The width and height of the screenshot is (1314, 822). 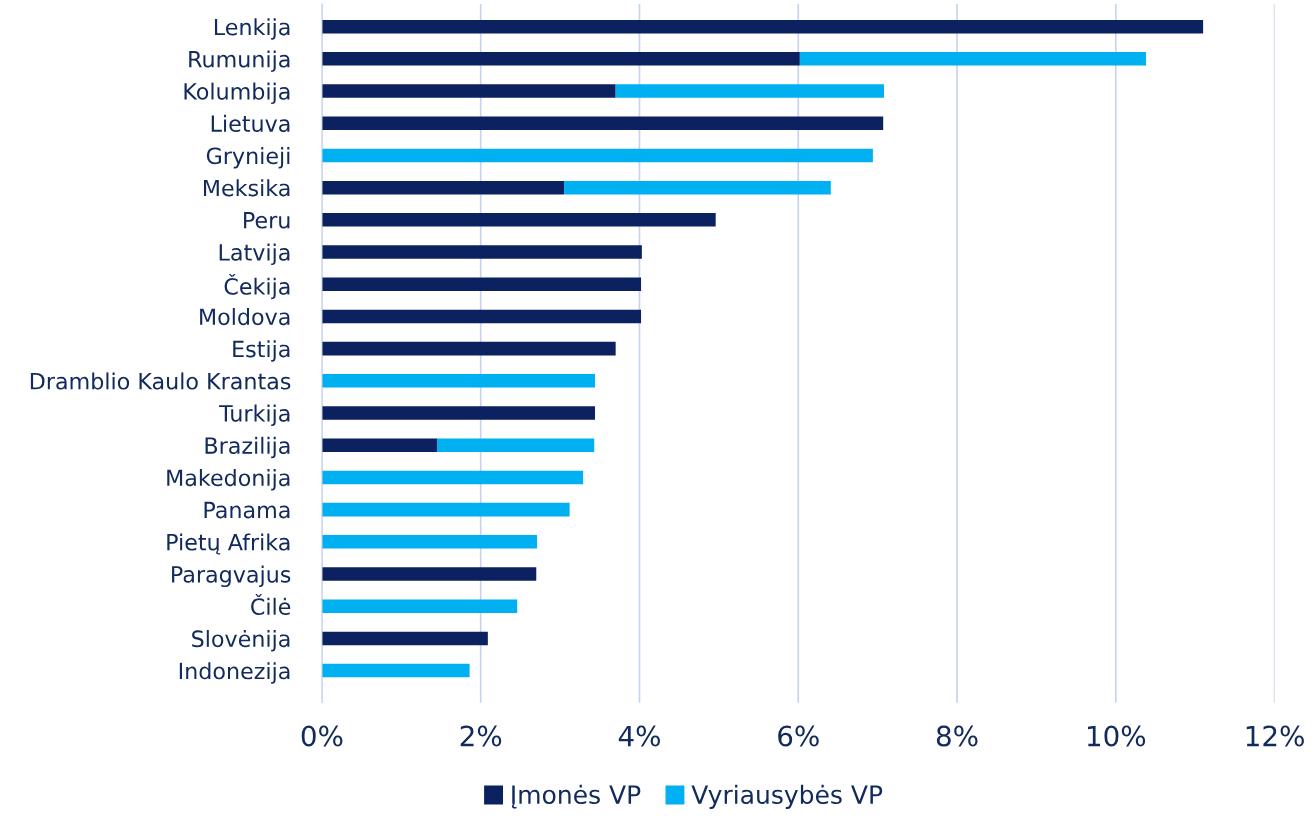 What do you see at coordinates (239, 61) in the screenshot?
I see `y-tick-label: Rumunija` at bounding box center [239, 61].